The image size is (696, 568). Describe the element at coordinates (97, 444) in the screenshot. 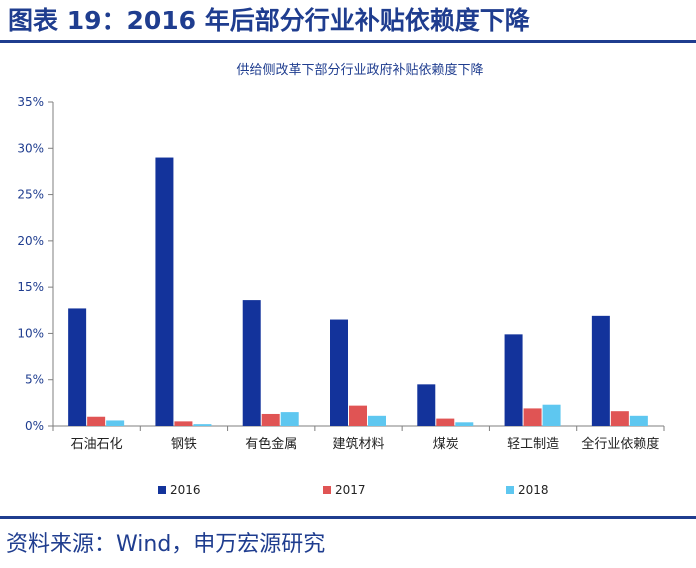

I see `x-tick-label: 石油石化` at that location.